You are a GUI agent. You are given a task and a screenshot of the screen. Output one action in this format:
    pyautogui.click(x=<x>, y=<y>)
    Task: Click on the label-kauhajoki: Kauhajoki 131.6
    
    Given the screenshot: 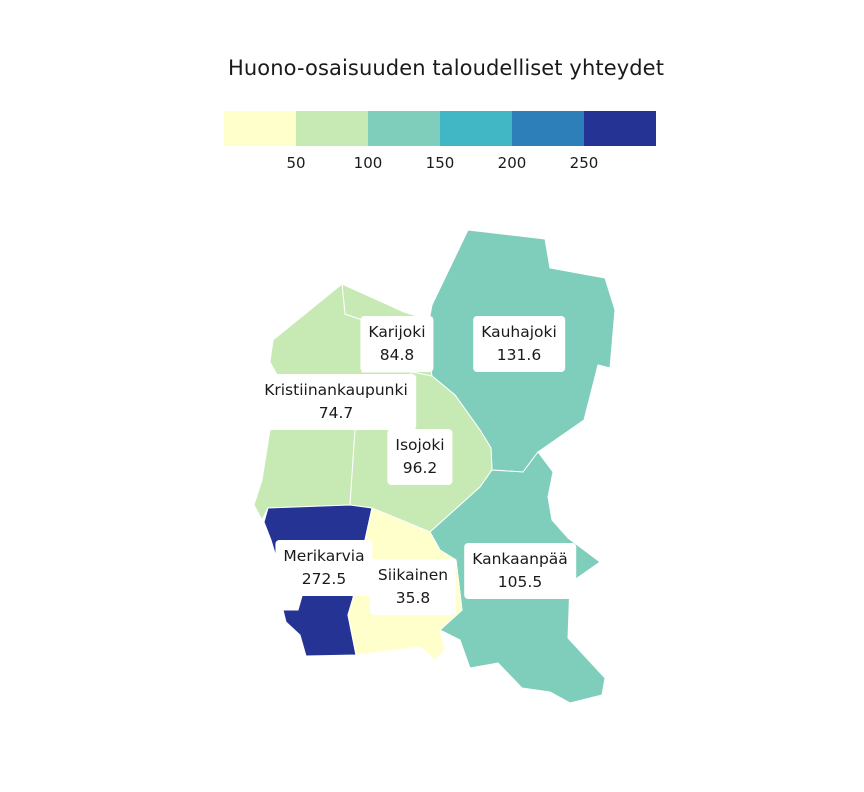 What is the action you would take?
    pyautogui.click(x=519, y=344)
    